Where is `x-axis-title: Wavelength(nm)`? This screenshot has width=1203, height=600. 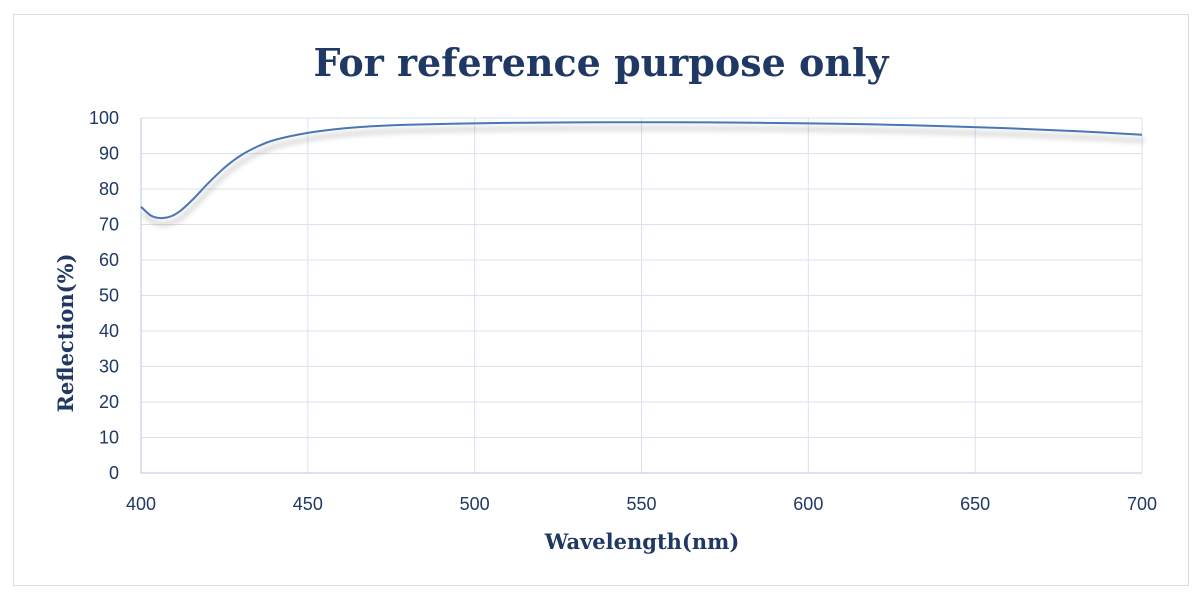 x-axis-title: Wavelength(nm) is located at coordinates (642, 541).